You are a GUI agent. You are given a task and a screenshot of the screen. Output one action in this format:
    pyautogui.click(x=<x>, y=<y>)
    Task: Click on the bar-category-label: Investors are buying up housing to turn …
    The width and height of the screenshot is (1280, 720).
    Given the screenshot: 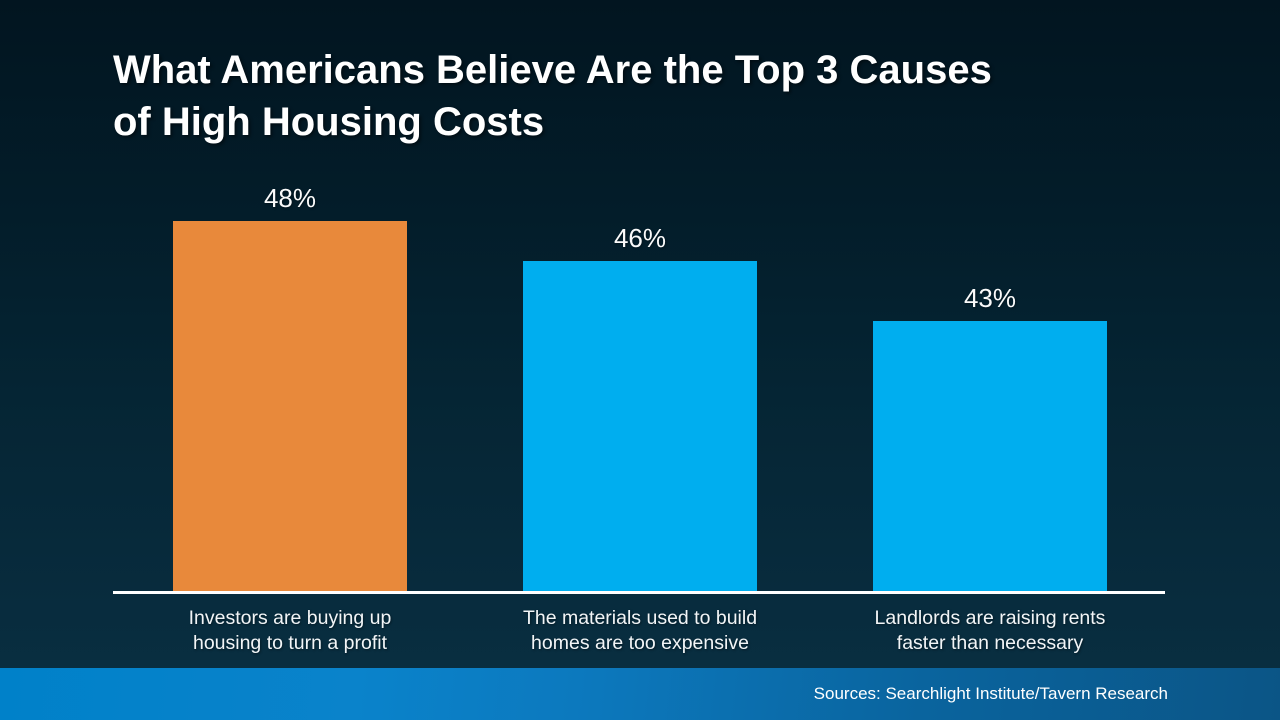 What is the action you would take?
    pyautogui.click(x=290, y=630)
    